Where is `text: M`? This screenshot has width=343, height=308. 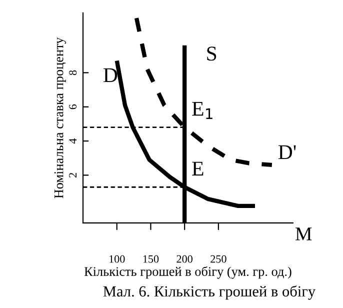 text: M is located at coordinates (304, 234).